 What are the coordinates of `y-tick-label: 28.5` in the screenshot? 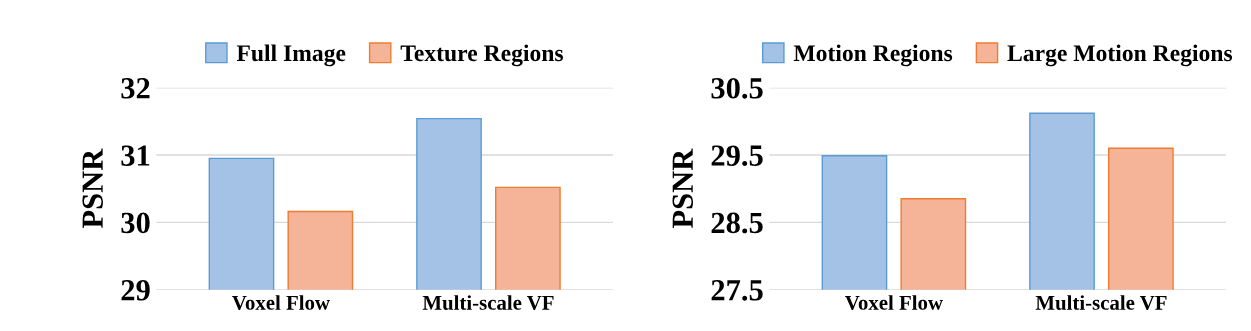 It's located at (737, 223).